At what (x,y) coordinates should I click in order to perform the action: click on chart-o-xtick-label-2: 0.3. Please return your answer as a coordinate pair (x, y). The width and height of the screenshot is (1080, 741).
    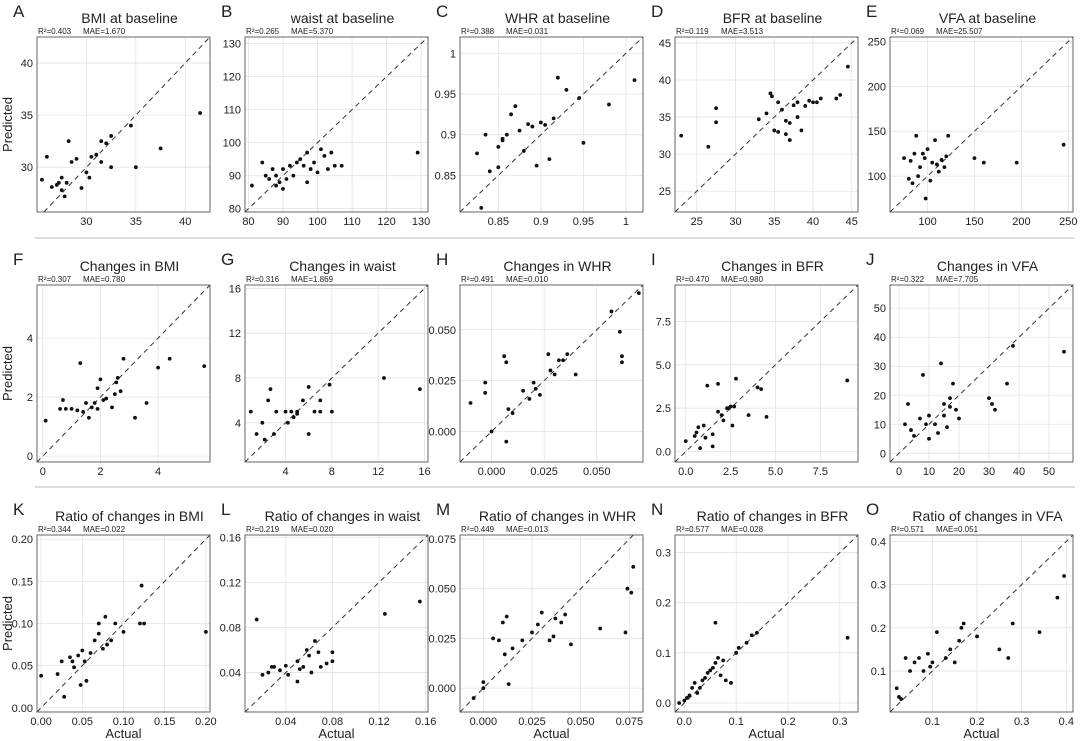
    Looking at the image, I should click on (1021, 722).